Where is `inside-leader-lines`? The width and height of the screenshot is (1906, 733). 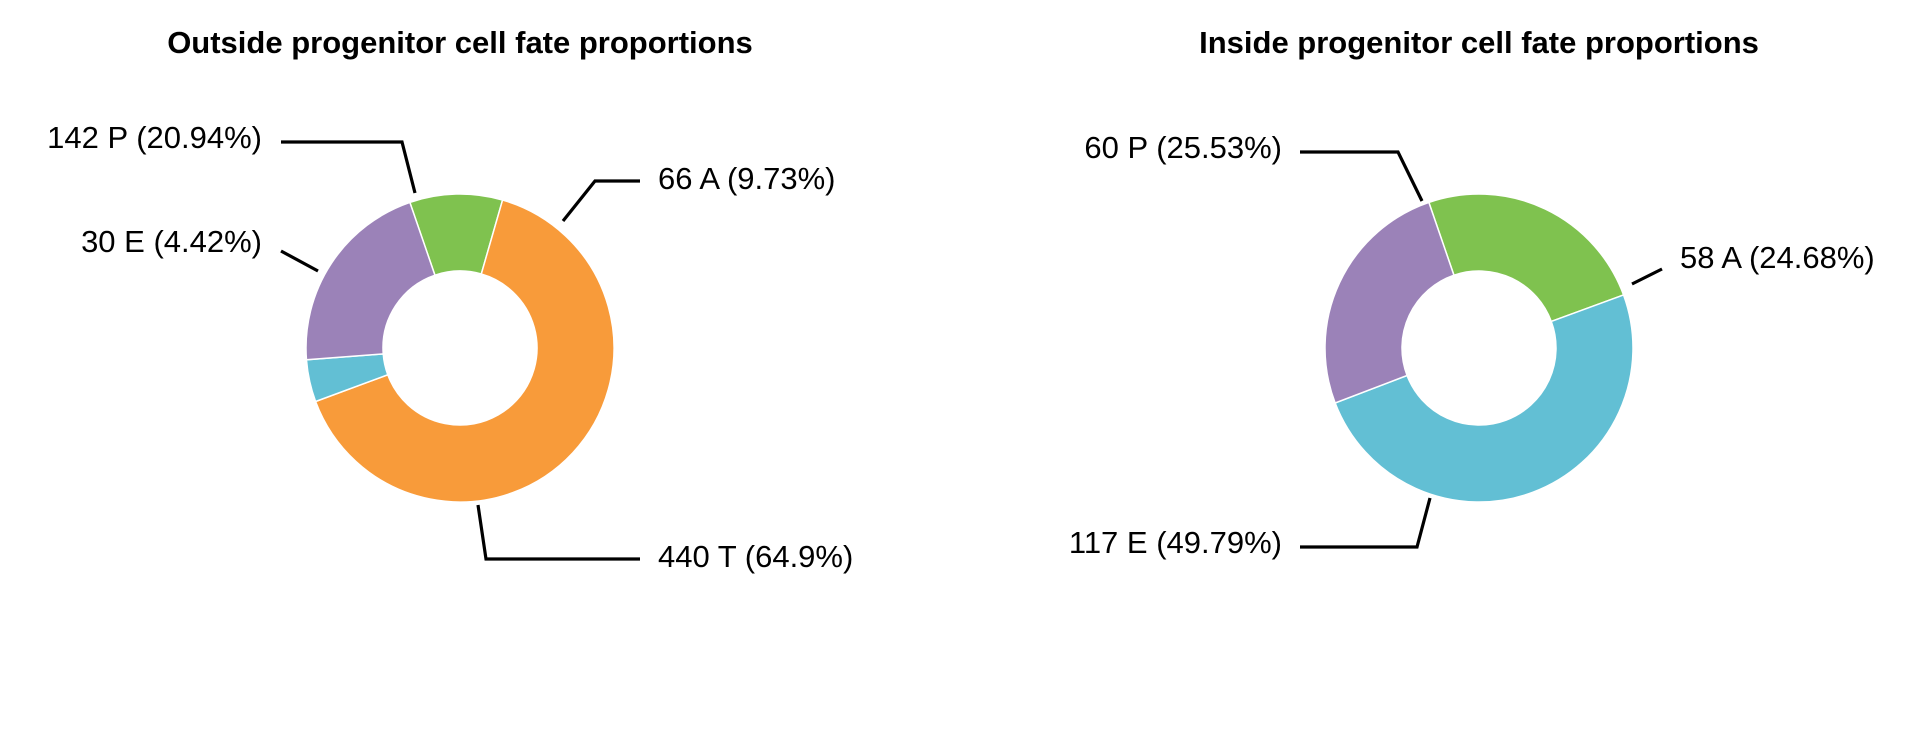 inside-leader-lines is located at coordinates (1481, 349).